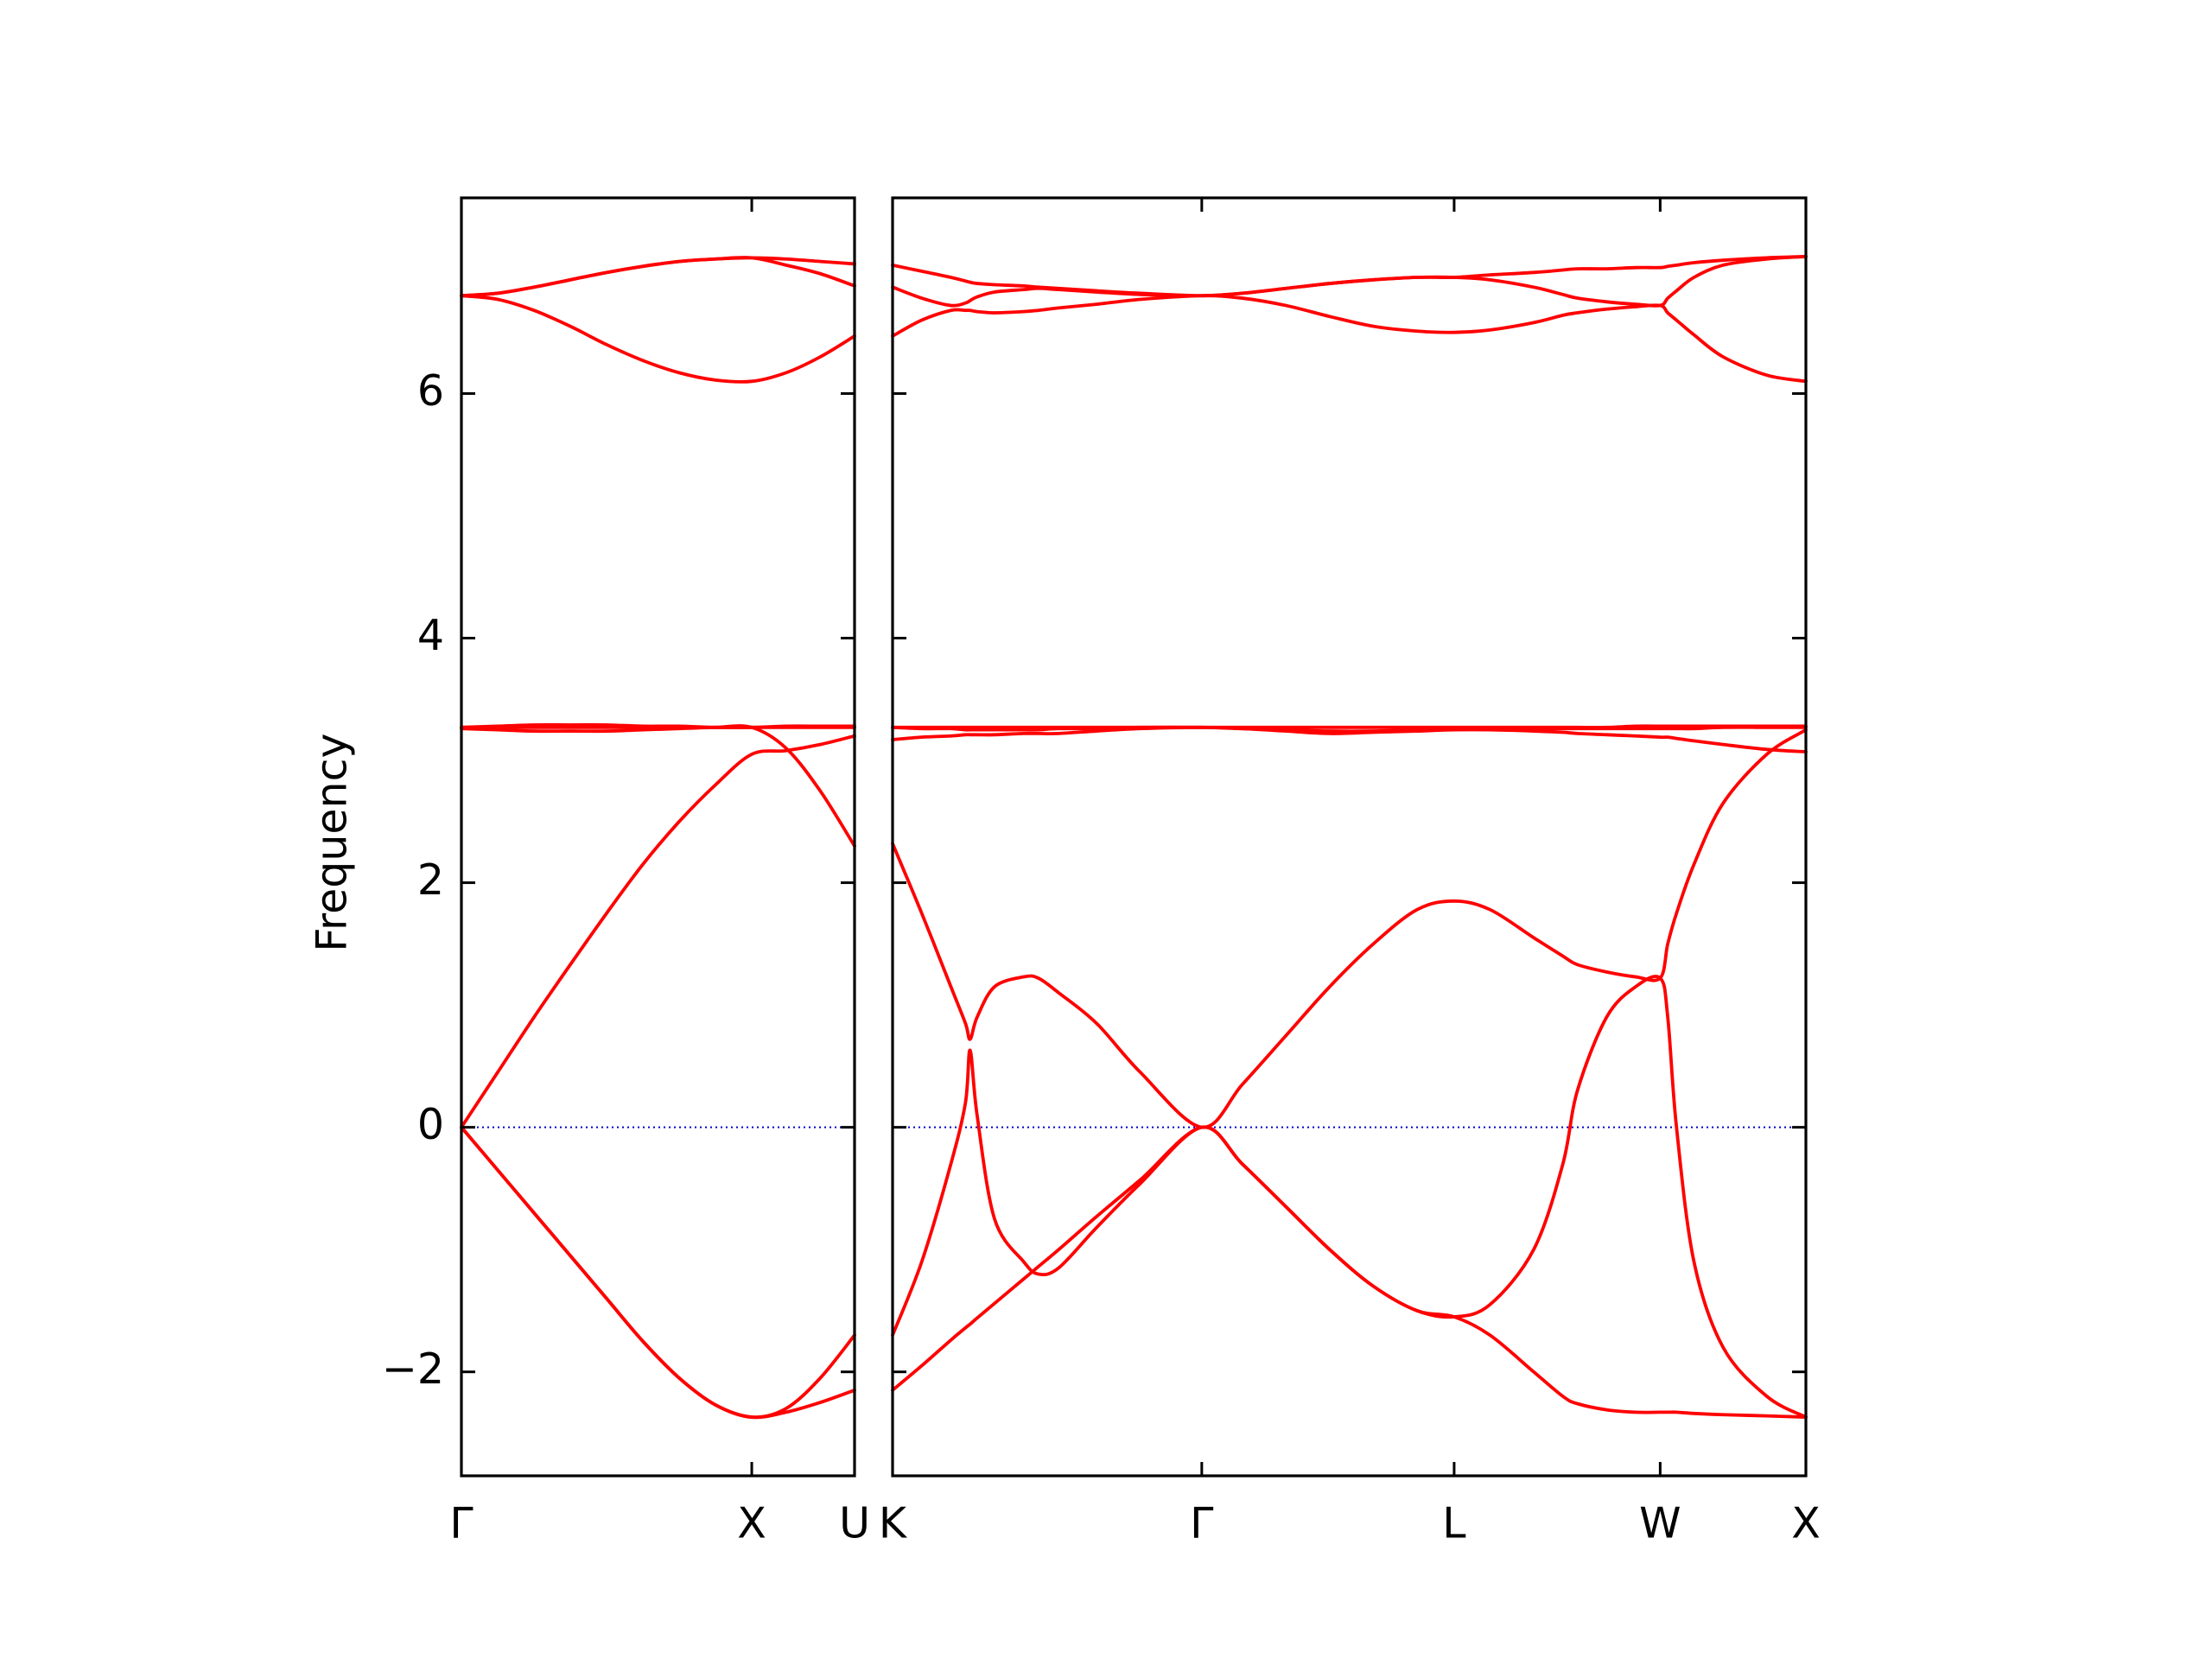 This screenshot has height=1659, width=2212. What do you see at coordinates (430, 391) in the screenshot?
I see `y-tick-label: 6` at bounding box center [430, 391].